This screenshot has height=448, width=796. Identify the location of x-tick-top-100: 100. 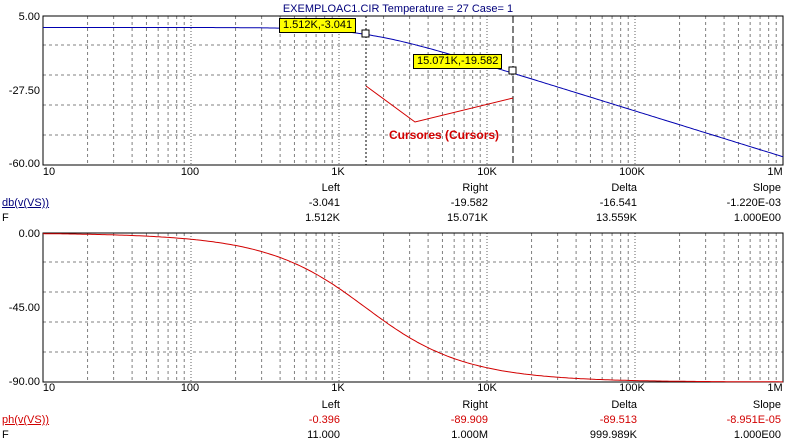
(190, 172).